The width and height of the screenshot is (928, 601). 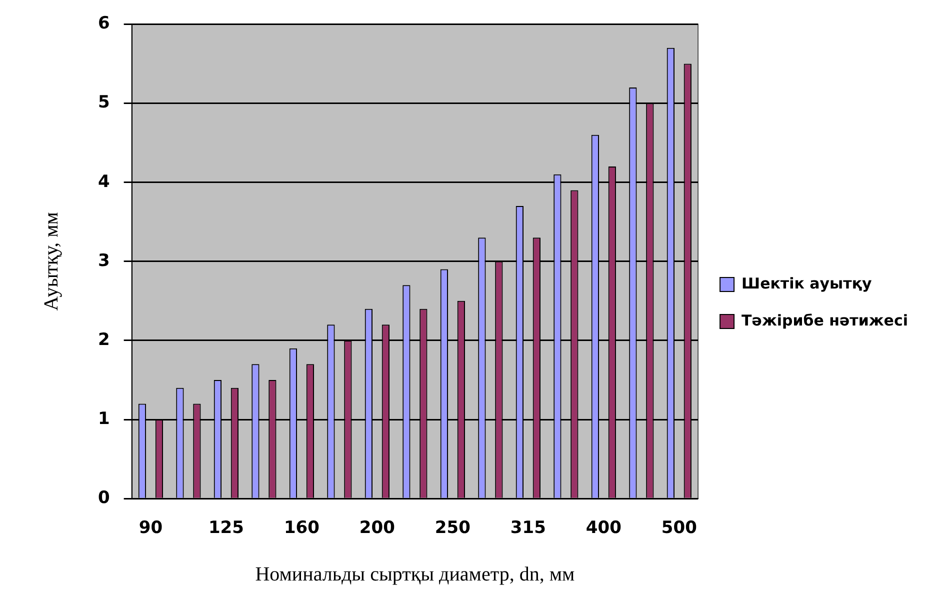 I want to click on y-tick-label: 3, so click(x=104, y=260).